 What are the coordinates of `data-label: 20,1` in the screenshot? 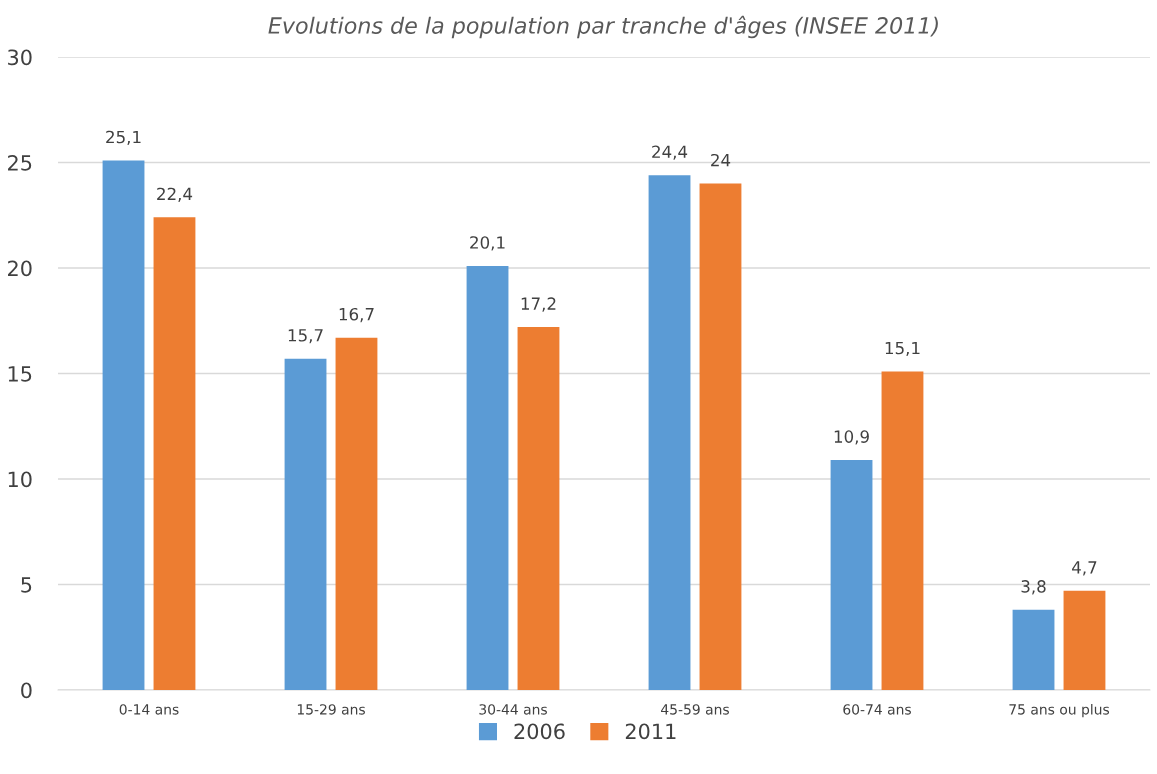 It's located at (487, 243).